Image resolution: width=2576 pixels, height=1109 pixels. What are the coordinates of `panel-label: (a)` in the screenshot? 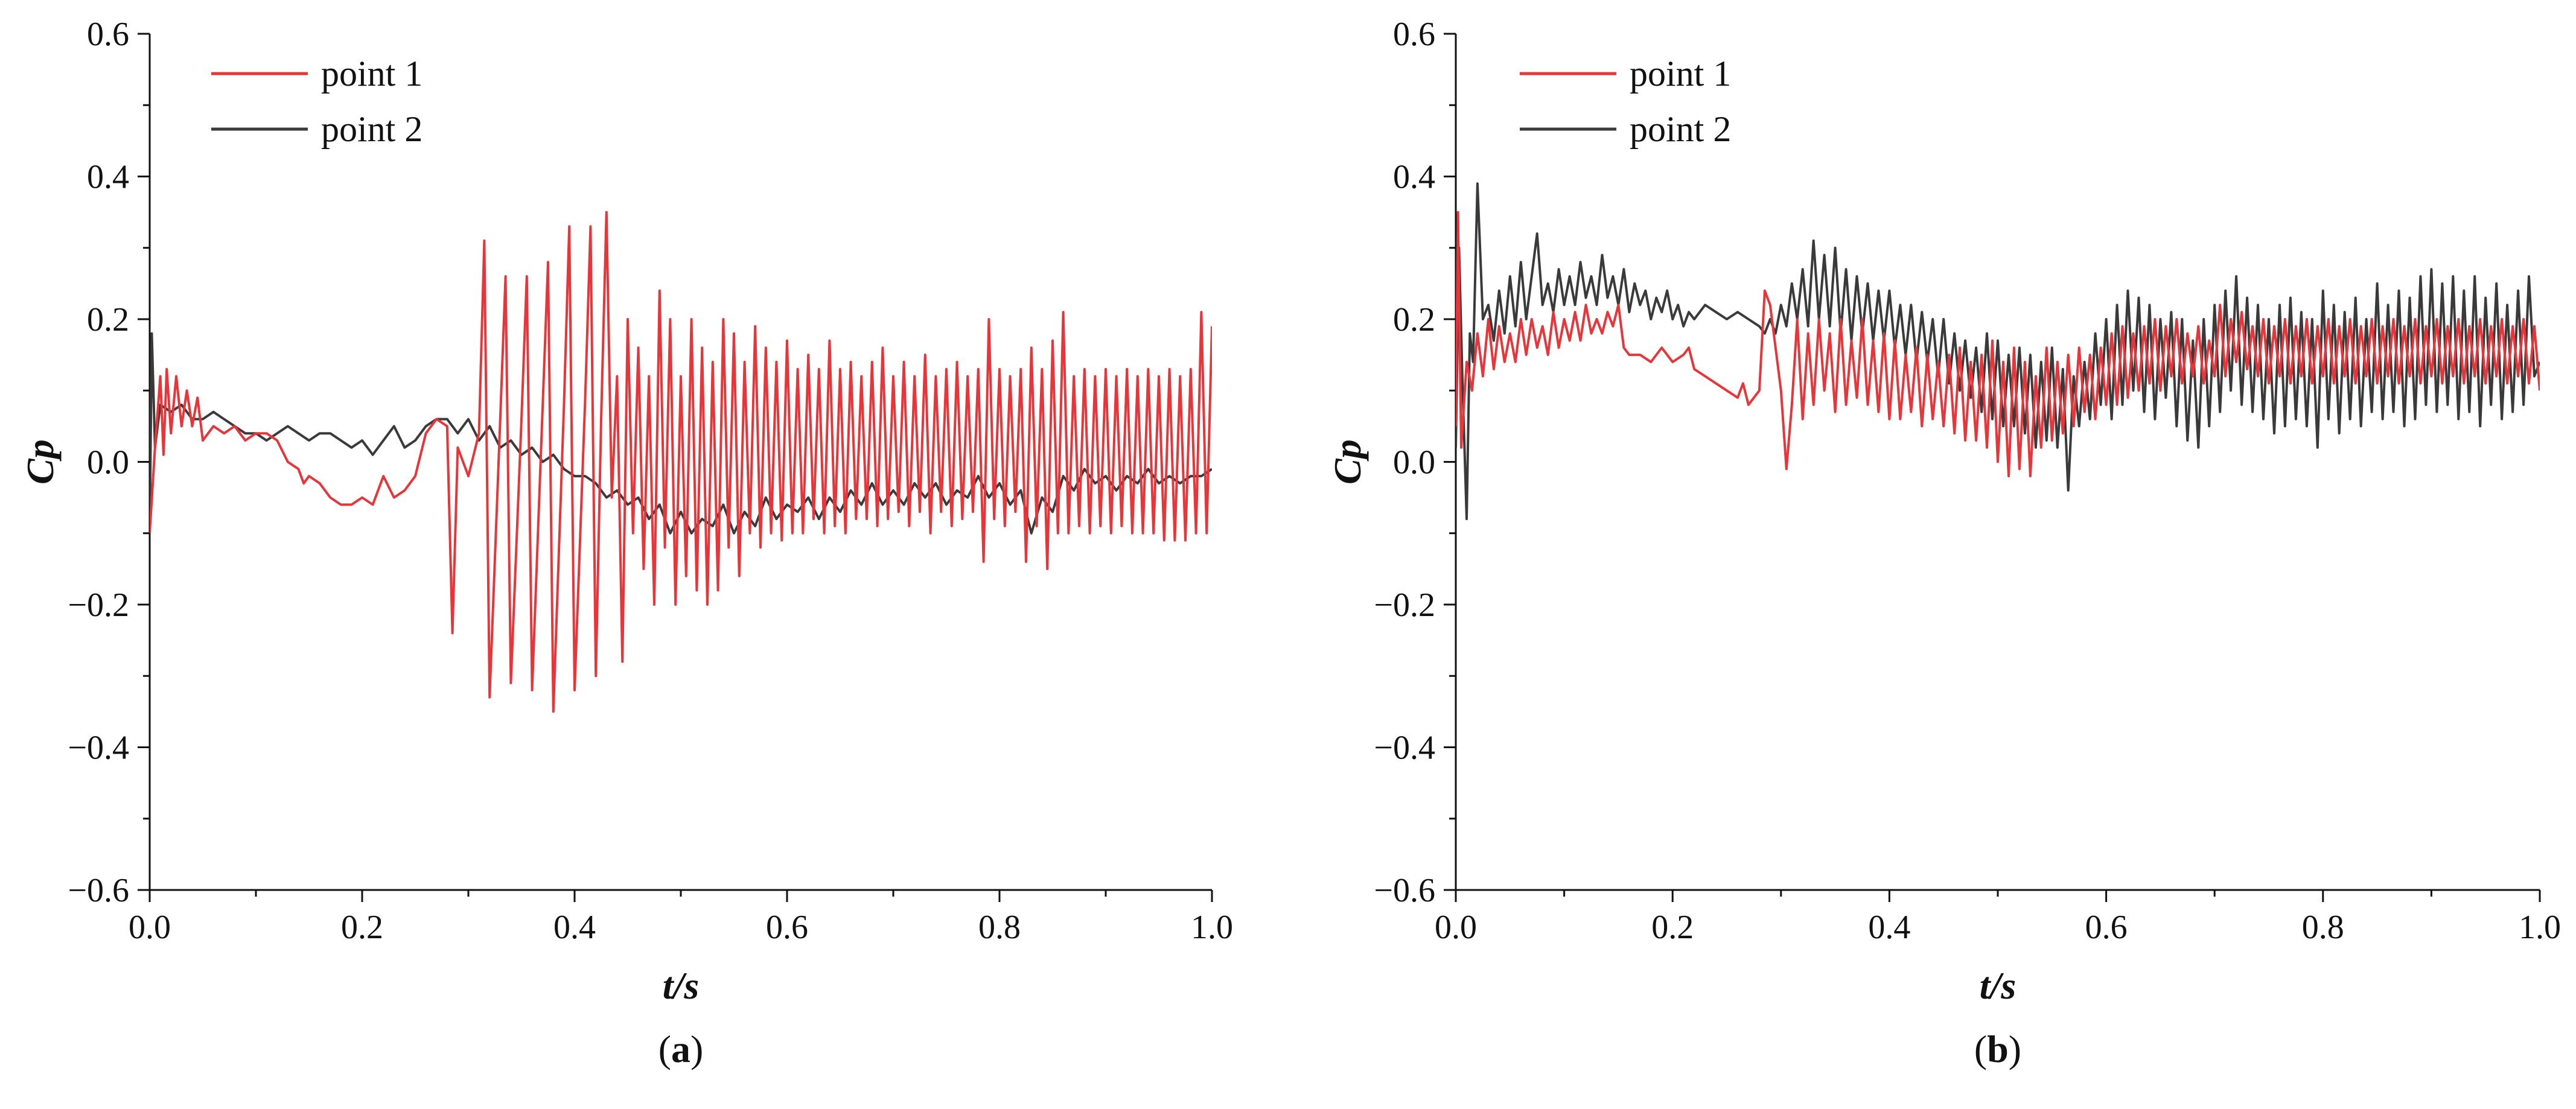 It's located at (681, 1049).